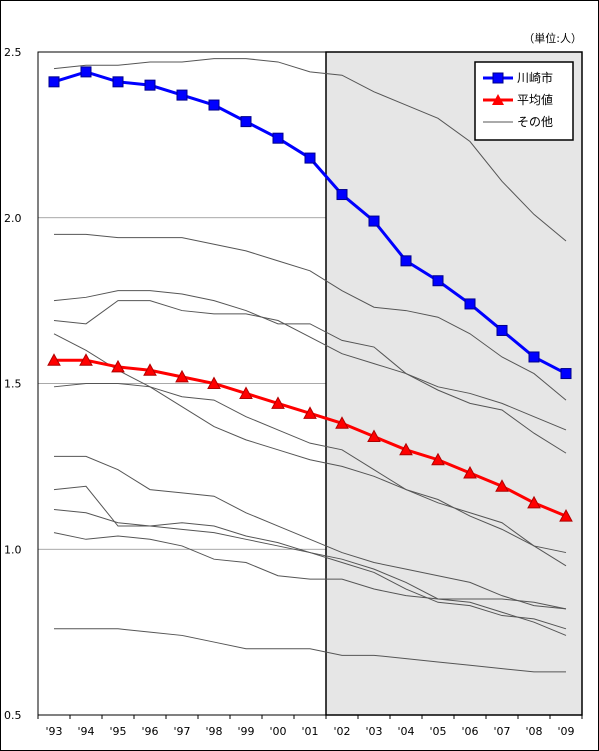  What do you see at coordinates (13, 549) in the screenshot?
I see `y-tick-label: 1.0` at bounding box center [13, 549].